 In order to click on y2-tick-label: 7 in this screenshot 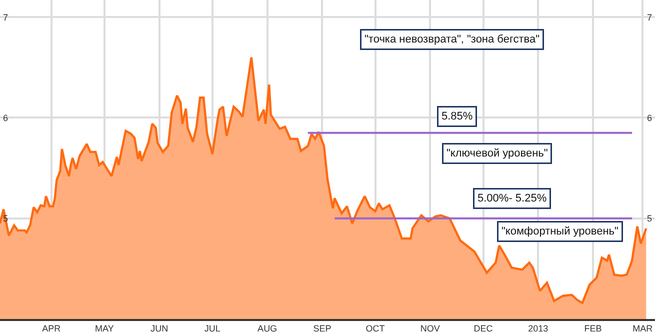, I will do `click(649, 17)`.